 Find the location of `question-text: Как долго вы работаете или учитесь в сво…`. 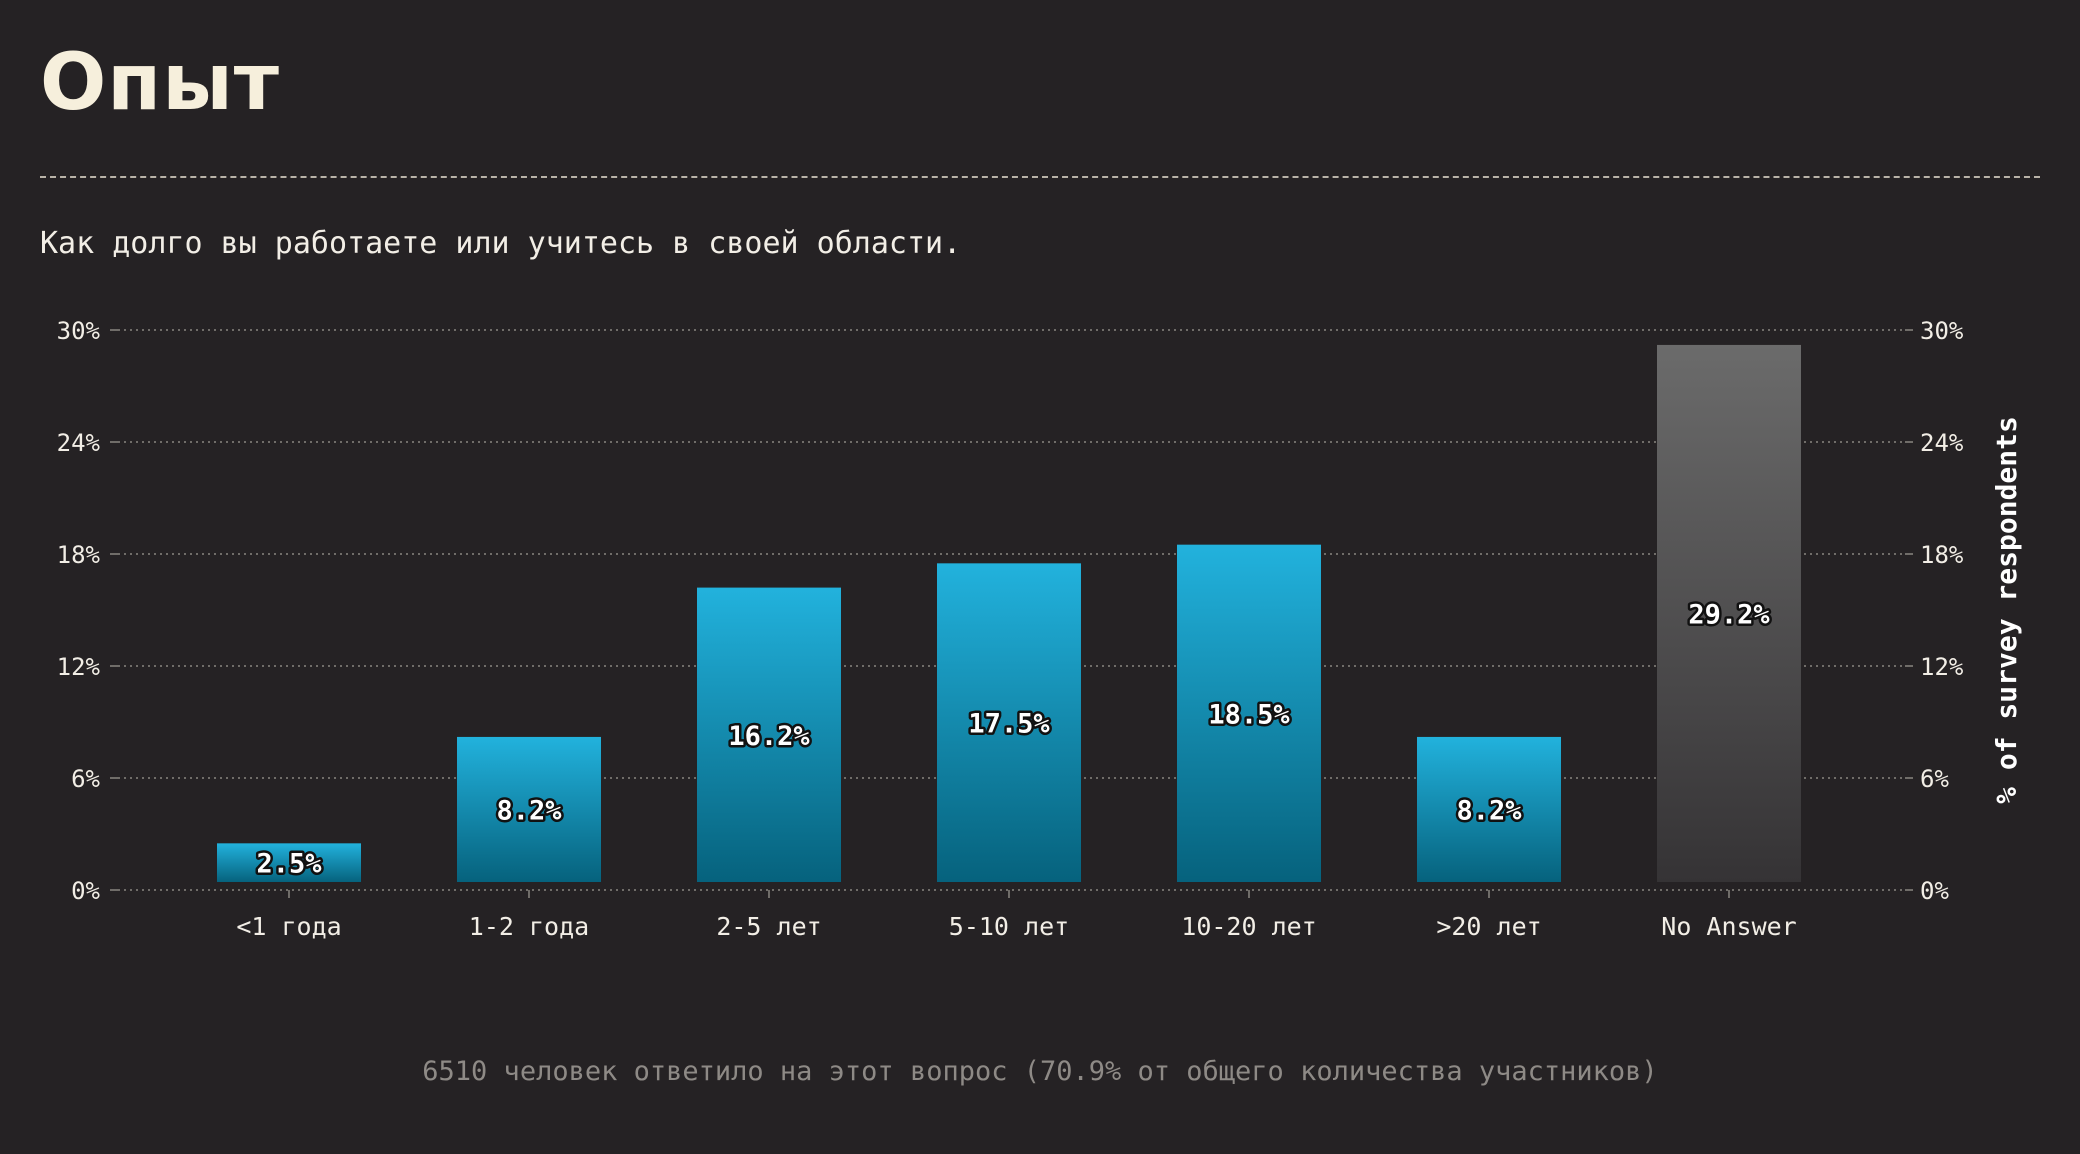

question-text: Как долго вы работаете или учитесь в сво… is located at coordinates (501, 243).